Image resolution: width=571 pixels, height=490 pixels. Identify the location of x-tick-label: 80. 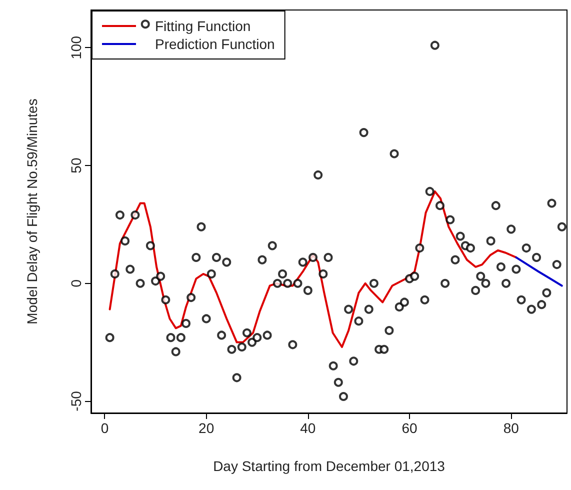
(511, 428).